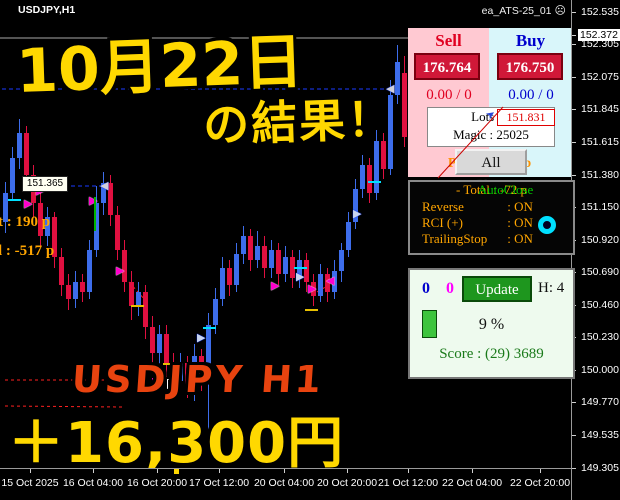 The image size is (620, 500). What do you see at coordinates (299, 122) in the screenshot?
I see `caption-result: の結果！` at bounding box center [299, 122].